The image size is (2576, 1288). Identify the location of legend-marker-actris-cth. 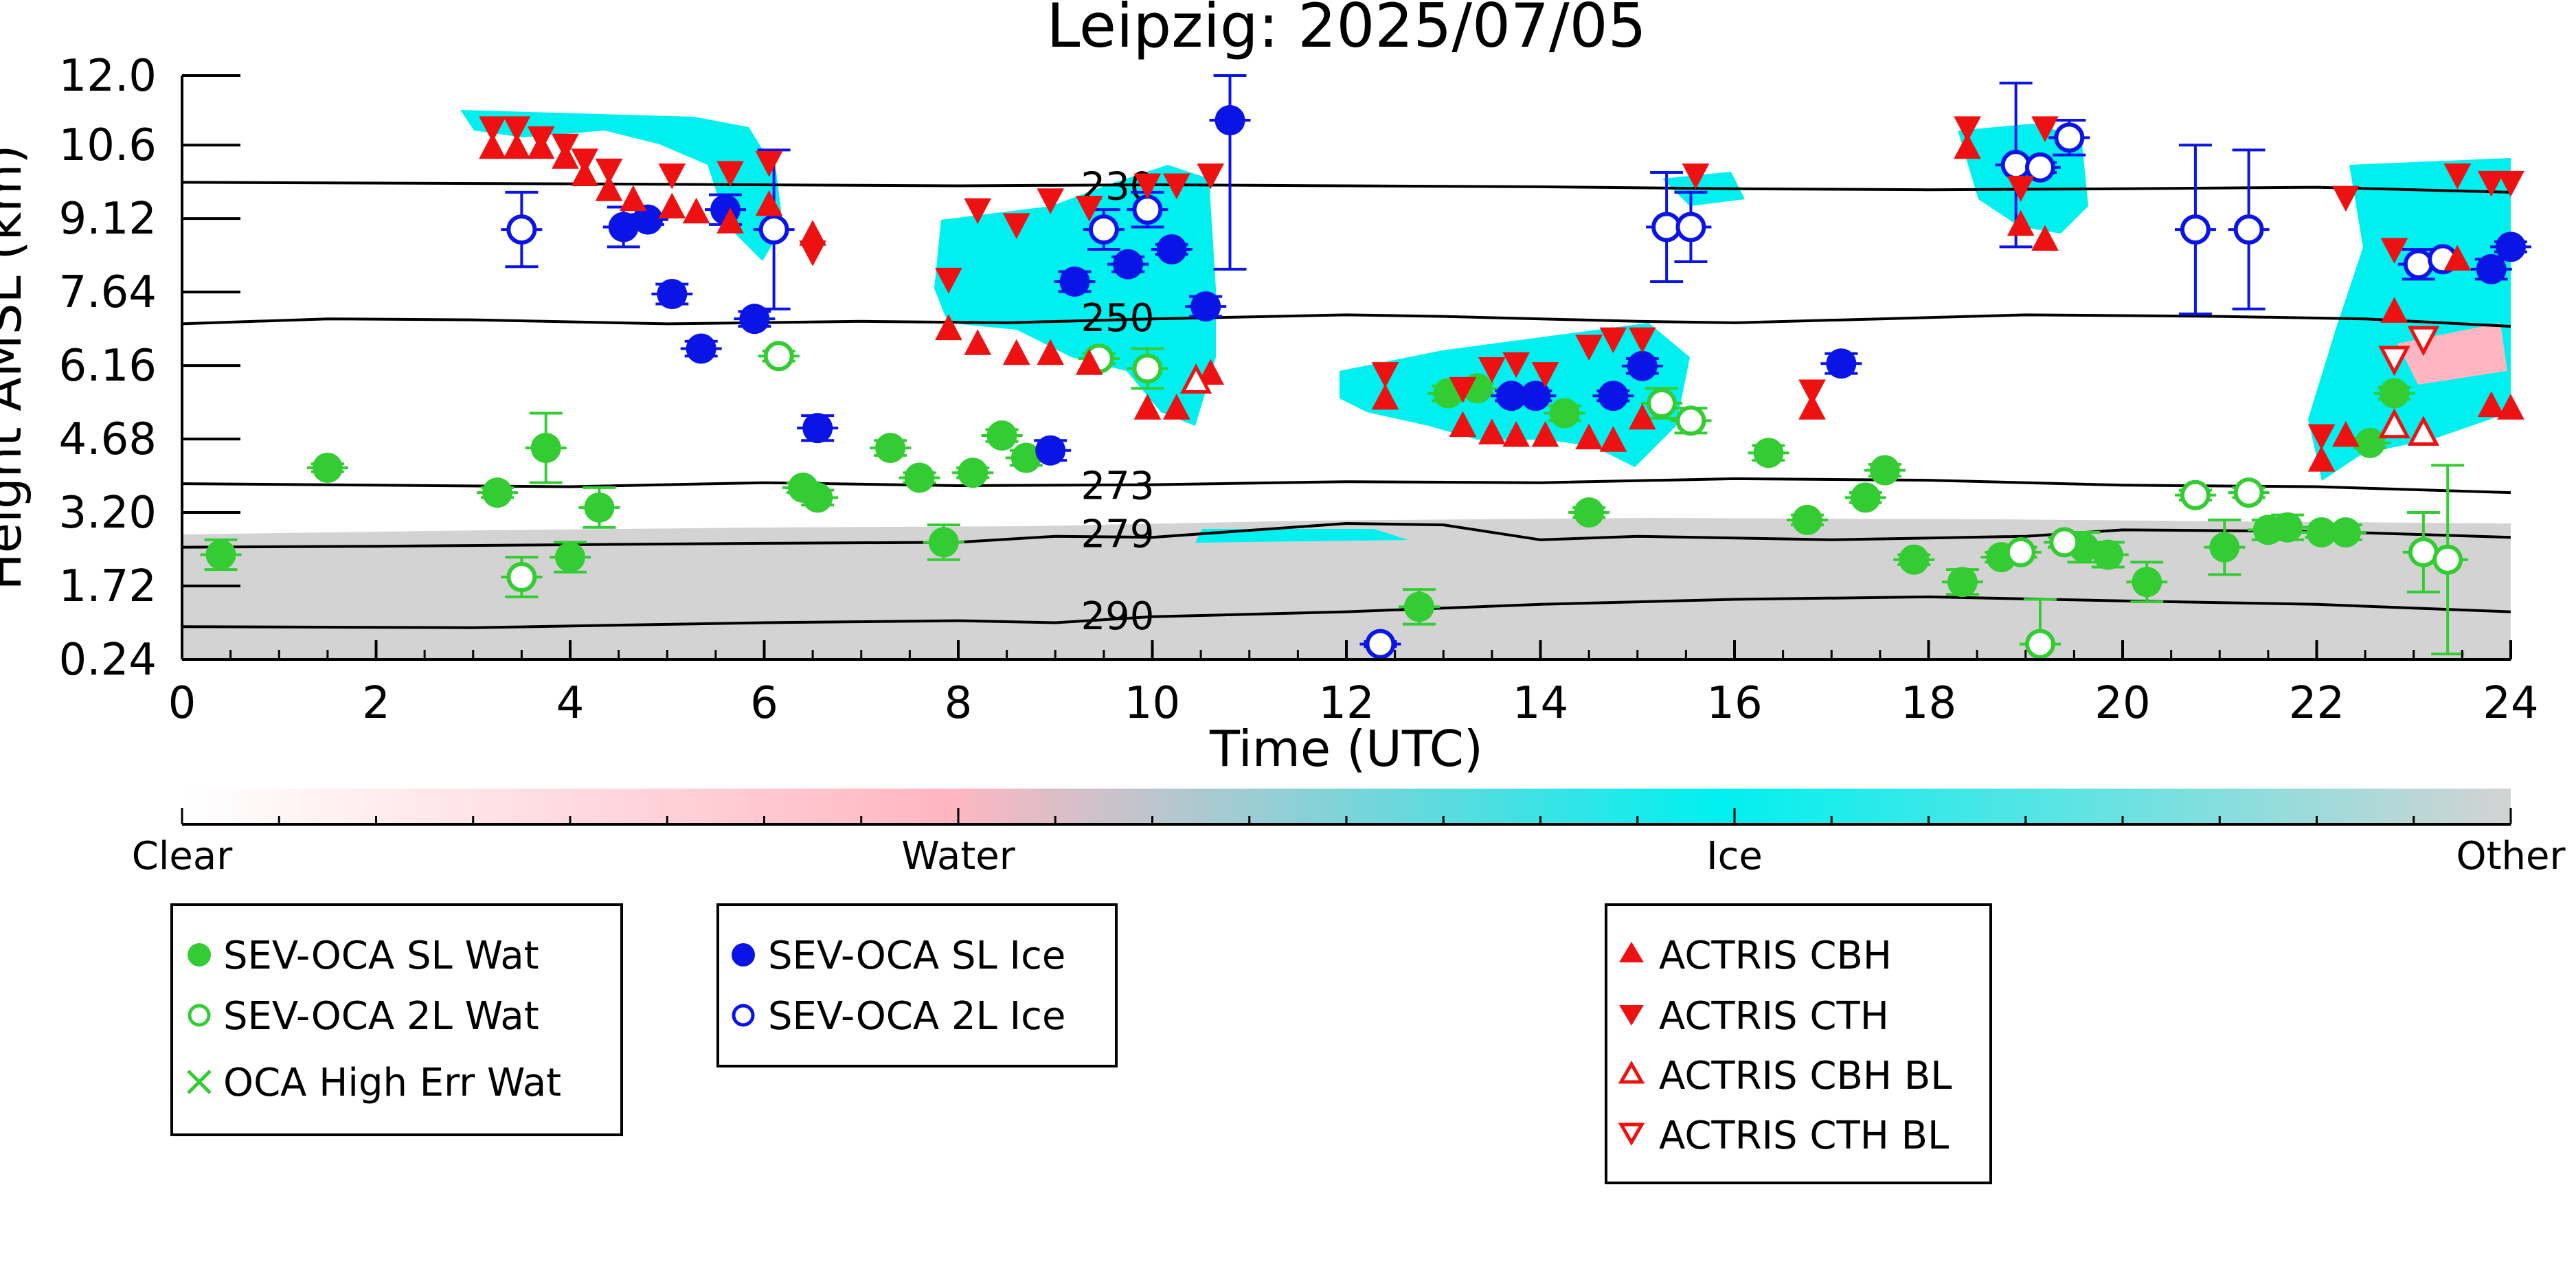
(1631, 1015).